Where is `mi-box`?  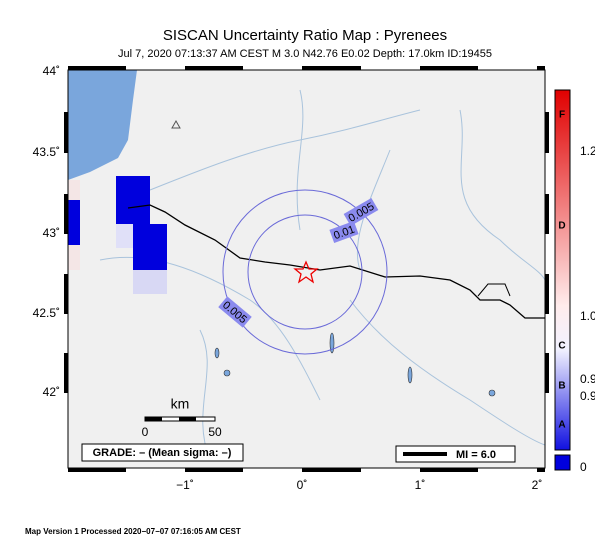
mi-box is located at coordinates (455, 454).